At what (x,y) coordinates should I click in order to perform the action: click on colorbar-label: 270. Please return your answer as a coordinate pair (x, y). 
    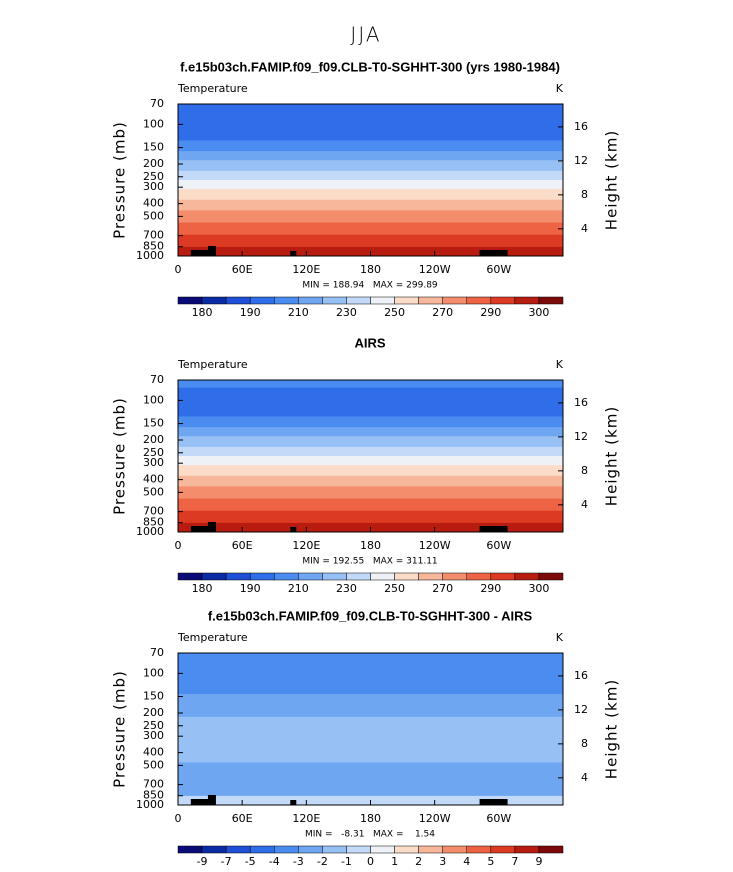
    Looking at the image, I should click on (442, 588).